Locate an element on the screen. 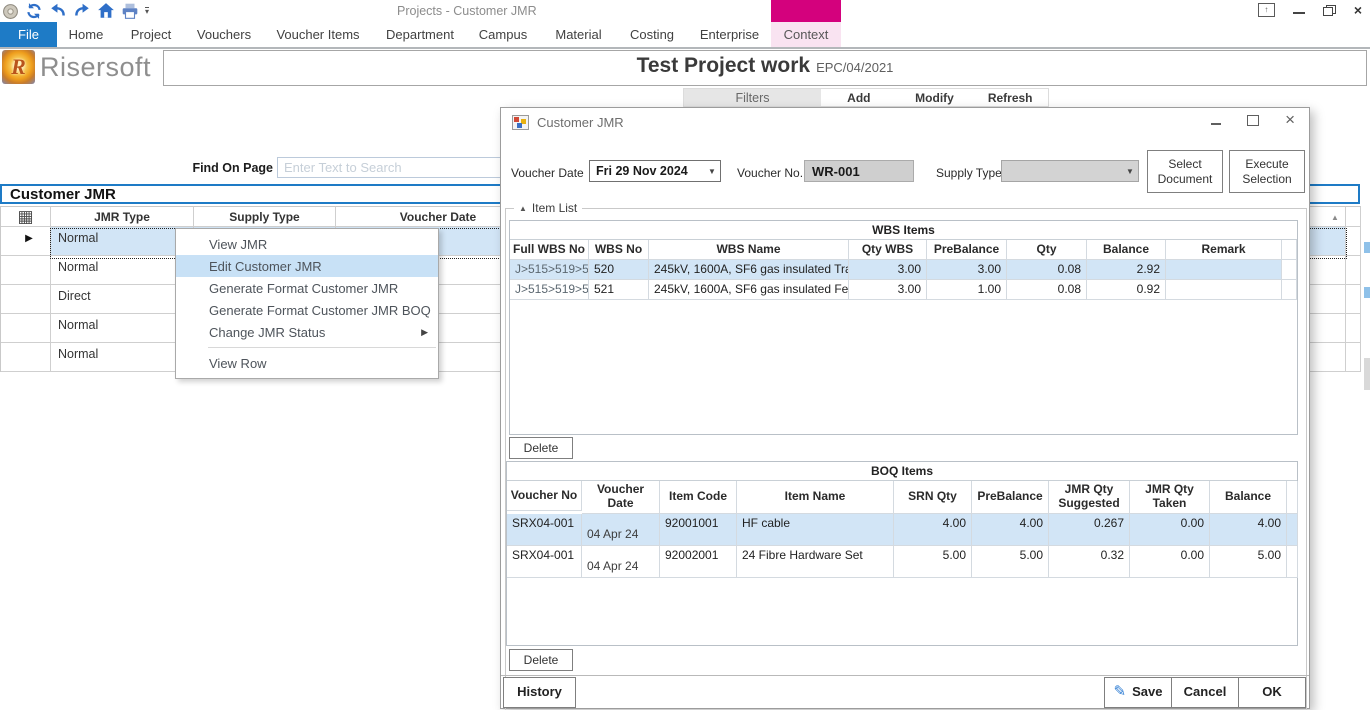 The width and height of the screenshot is (1370, 710). column-header-supply-type: Supply Type is located at coordinates (265, 216).